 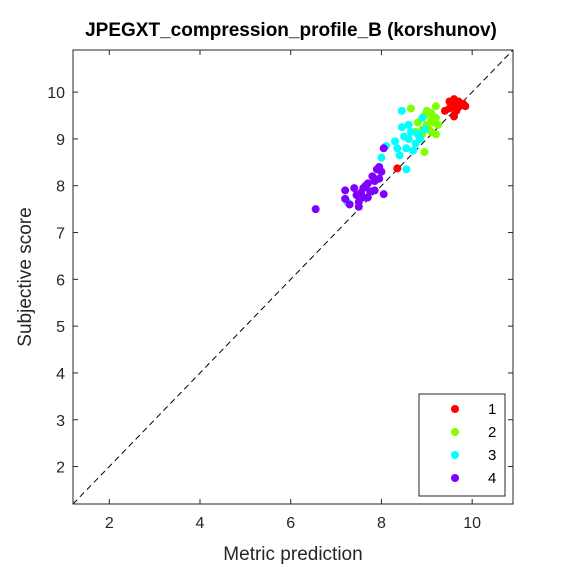 I want to click on x-tick-label: 4, so click(x=200, y=523).